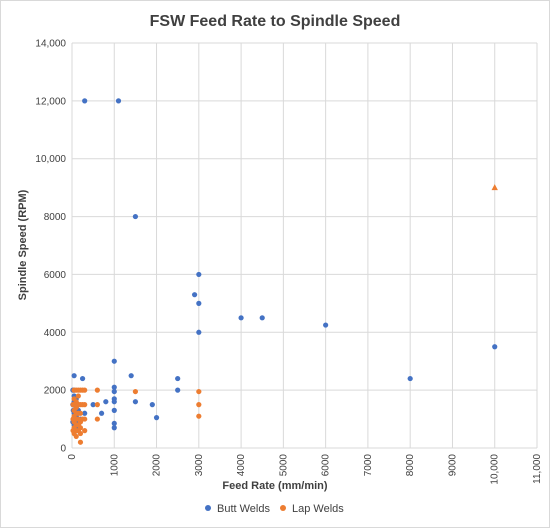 The height and width of the screenshot is (528, 550). I want to click on y-tick-label: 4000, so click(55, 333).